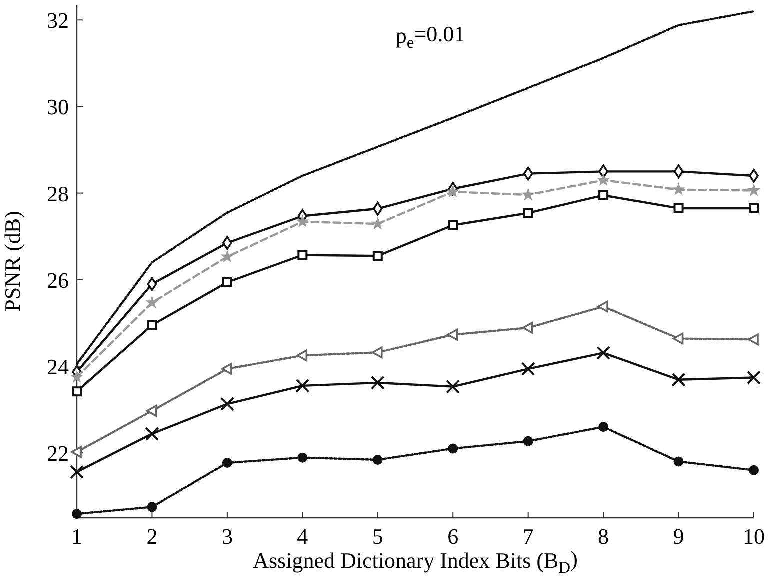 The width and height of the screenshot is (768, 582). What do you see at coordinates (415, 561) in the screenshot?
I see `x-axis-title: Assigned Dictionary Index Bits (B$_{D}$)` at bounding box center [415, 561].